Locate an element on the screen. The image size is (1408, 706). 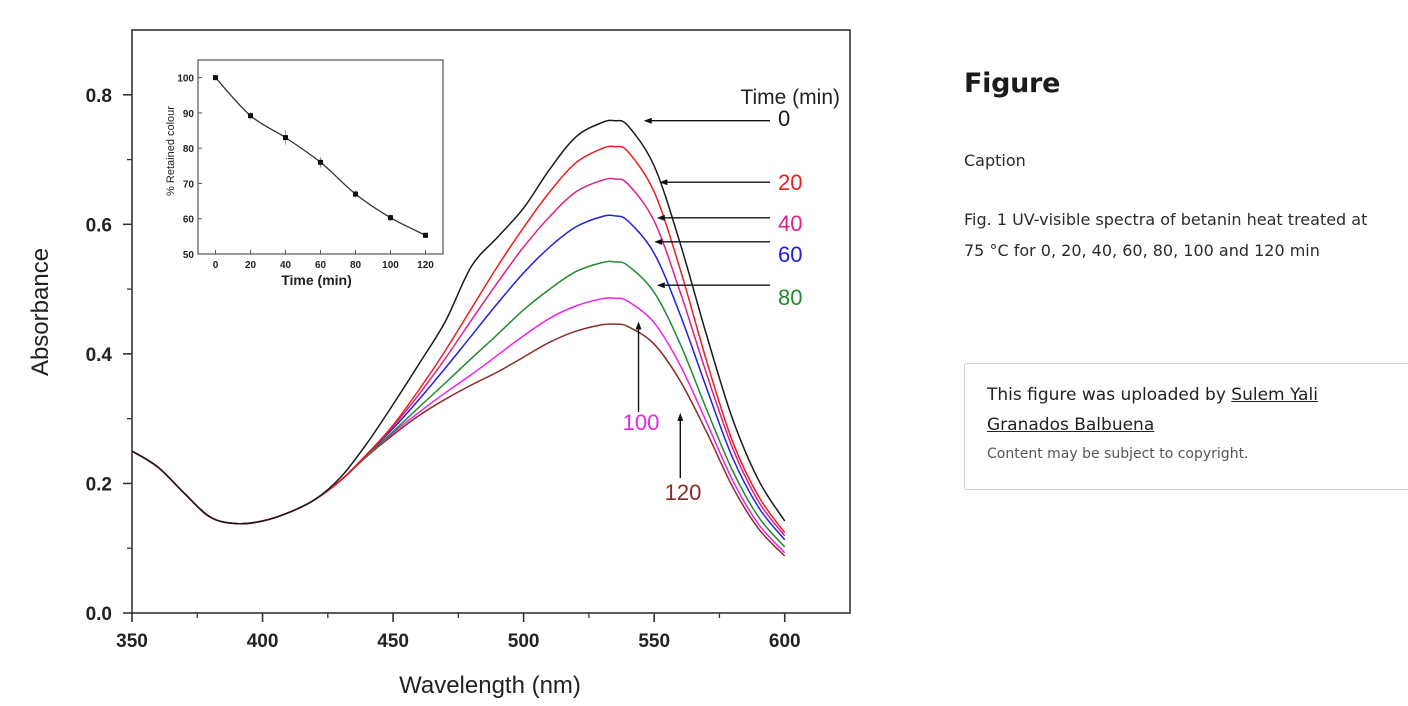
x-tick-label-400: 400 is located at coordinates (263, 641).